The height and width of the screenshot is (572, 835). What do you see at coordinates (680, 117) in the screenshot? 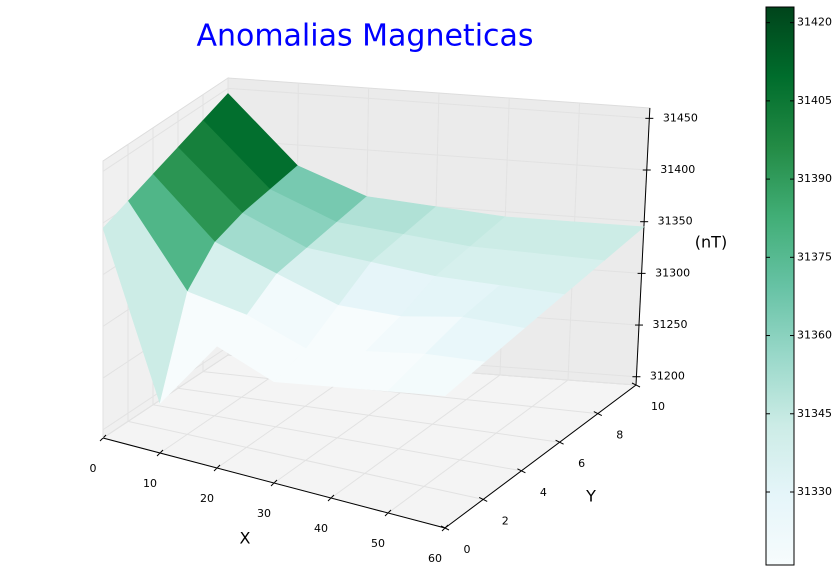
I see `z-tick-label: 31450` at bounding box center [680, 117].